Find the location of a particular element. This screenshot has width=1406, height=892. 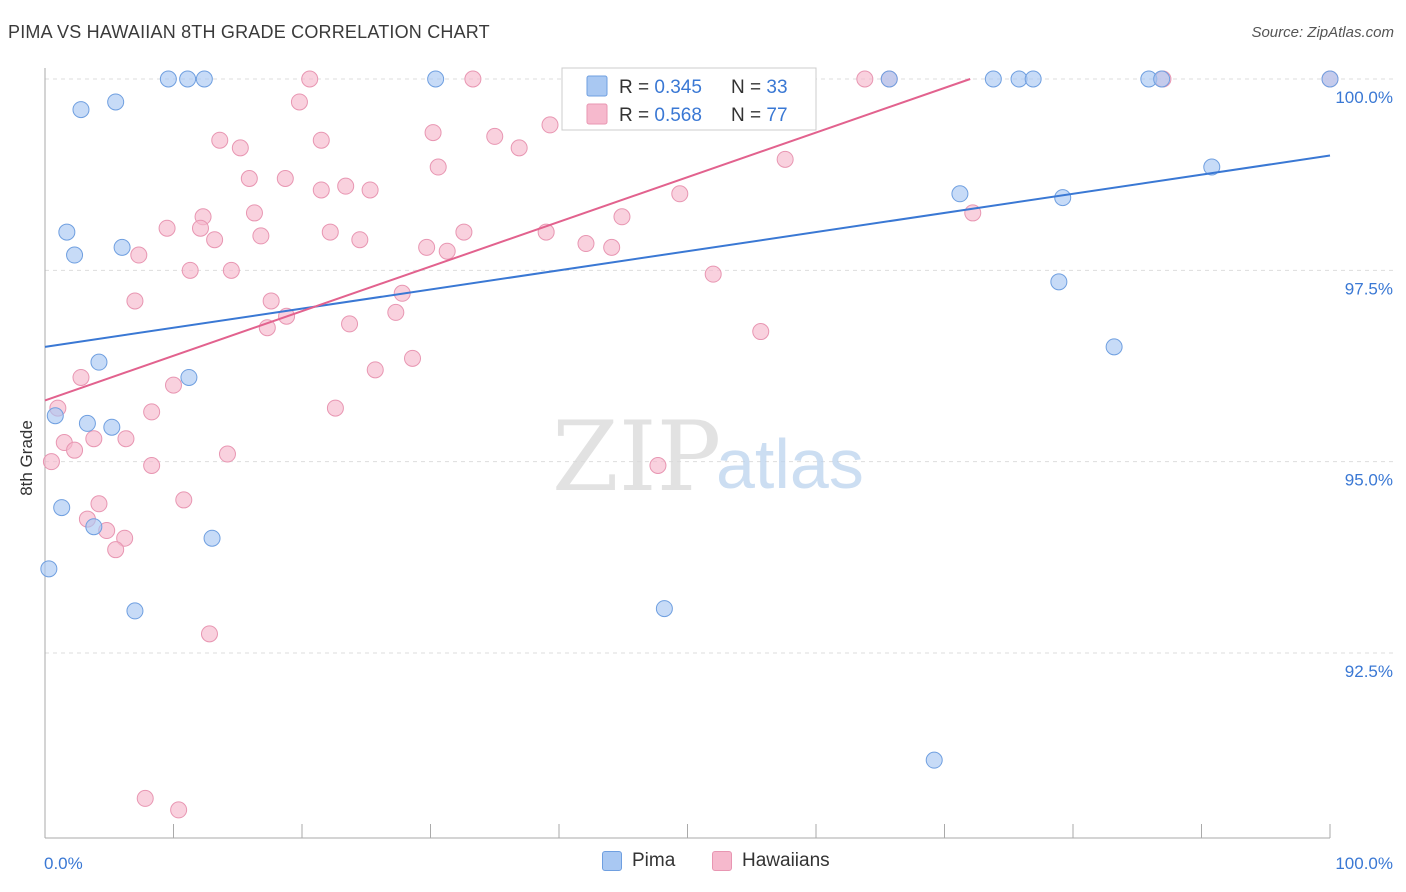

watermark-zip: ZIP is located at coordinates (636, 457).